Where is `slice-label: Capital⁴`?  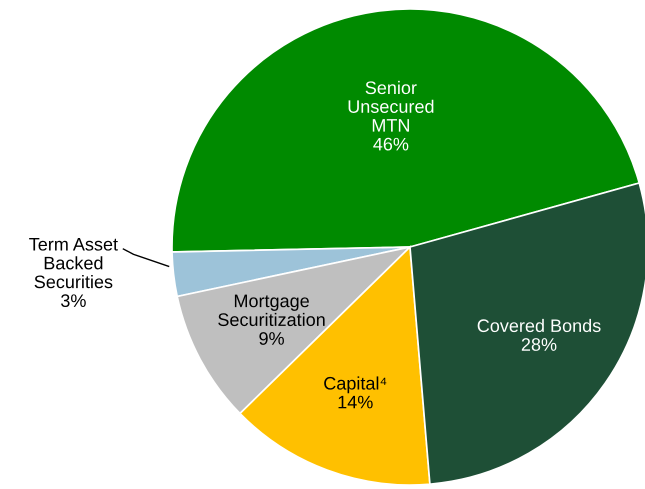
slice-label: Capital⁴ is located at coordinates (355, 385).